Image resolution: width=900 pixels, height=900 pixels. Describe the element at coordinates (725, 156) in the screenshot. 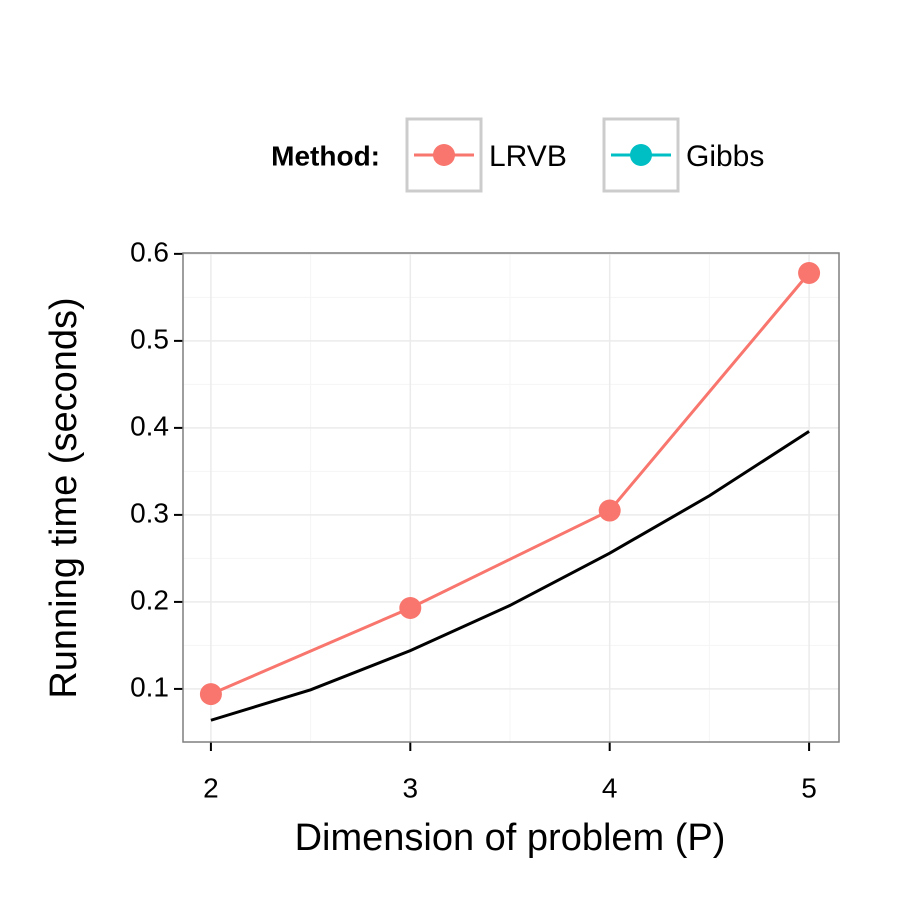

I see `legend-label: Gibbs` at that location.